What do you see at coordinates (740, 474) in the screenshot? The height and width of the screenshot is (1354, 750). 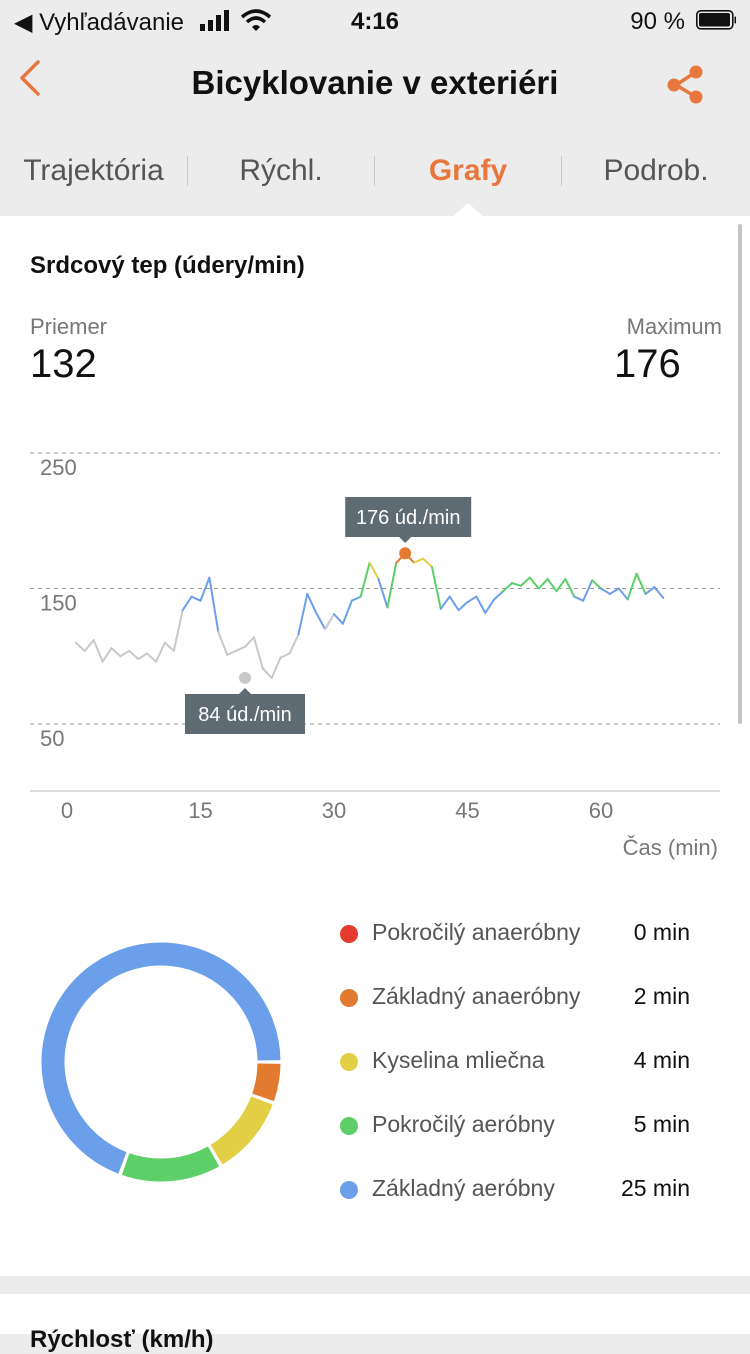 I see `scroll-indicator` at bounding box center [740, 474].